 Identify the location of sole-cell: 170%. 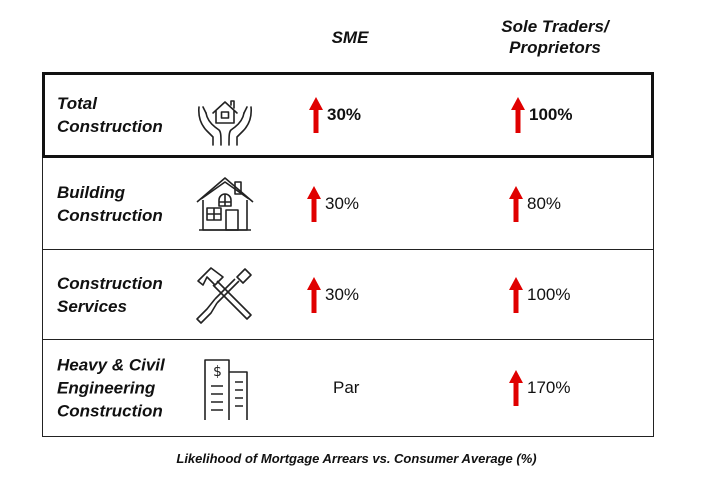
(539, 388).